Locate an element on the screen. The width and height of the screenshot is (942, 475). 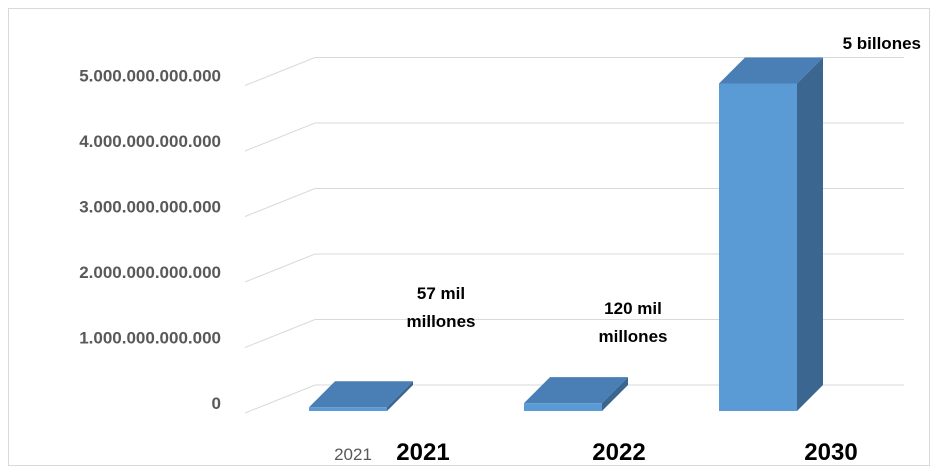
x-axis-category-labels: 2021 2022 2030 2021 is located at coordinates (596, 452).